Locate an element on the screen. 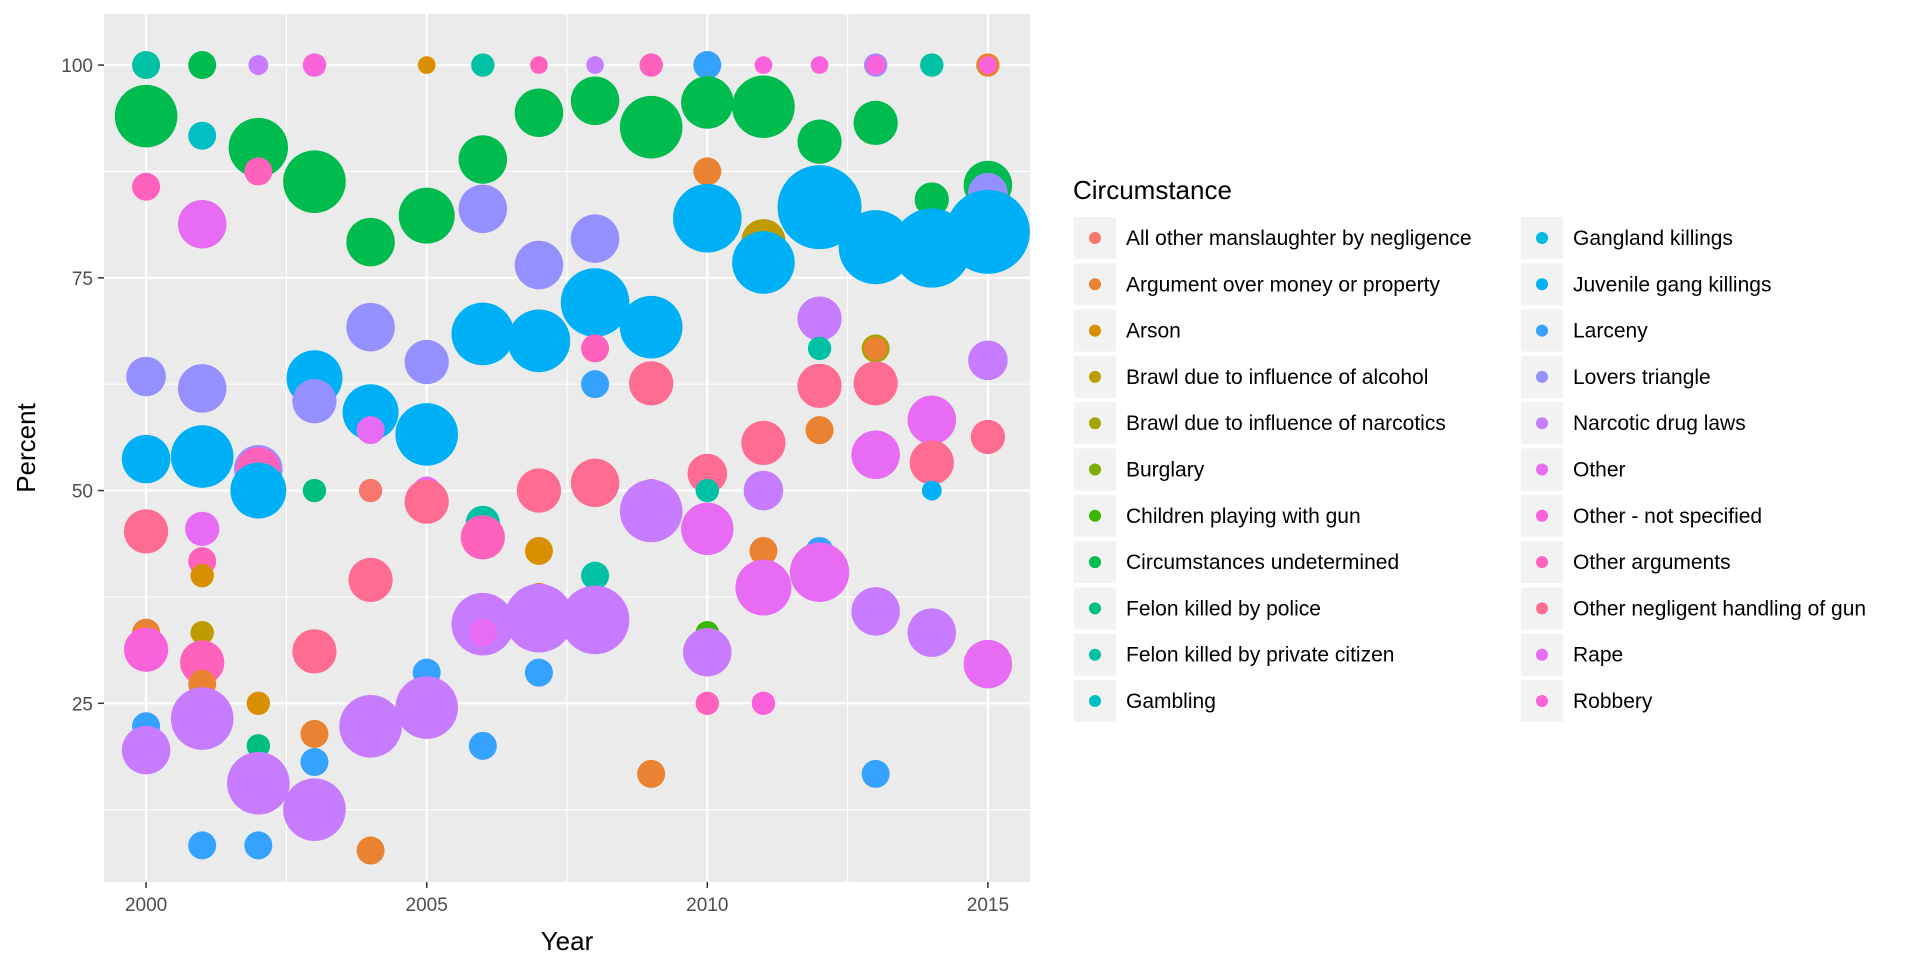 The width and height of the screenshot is (1920, 965). legend-label: Narcotic drug laws is located at coordinates (1659, 423).